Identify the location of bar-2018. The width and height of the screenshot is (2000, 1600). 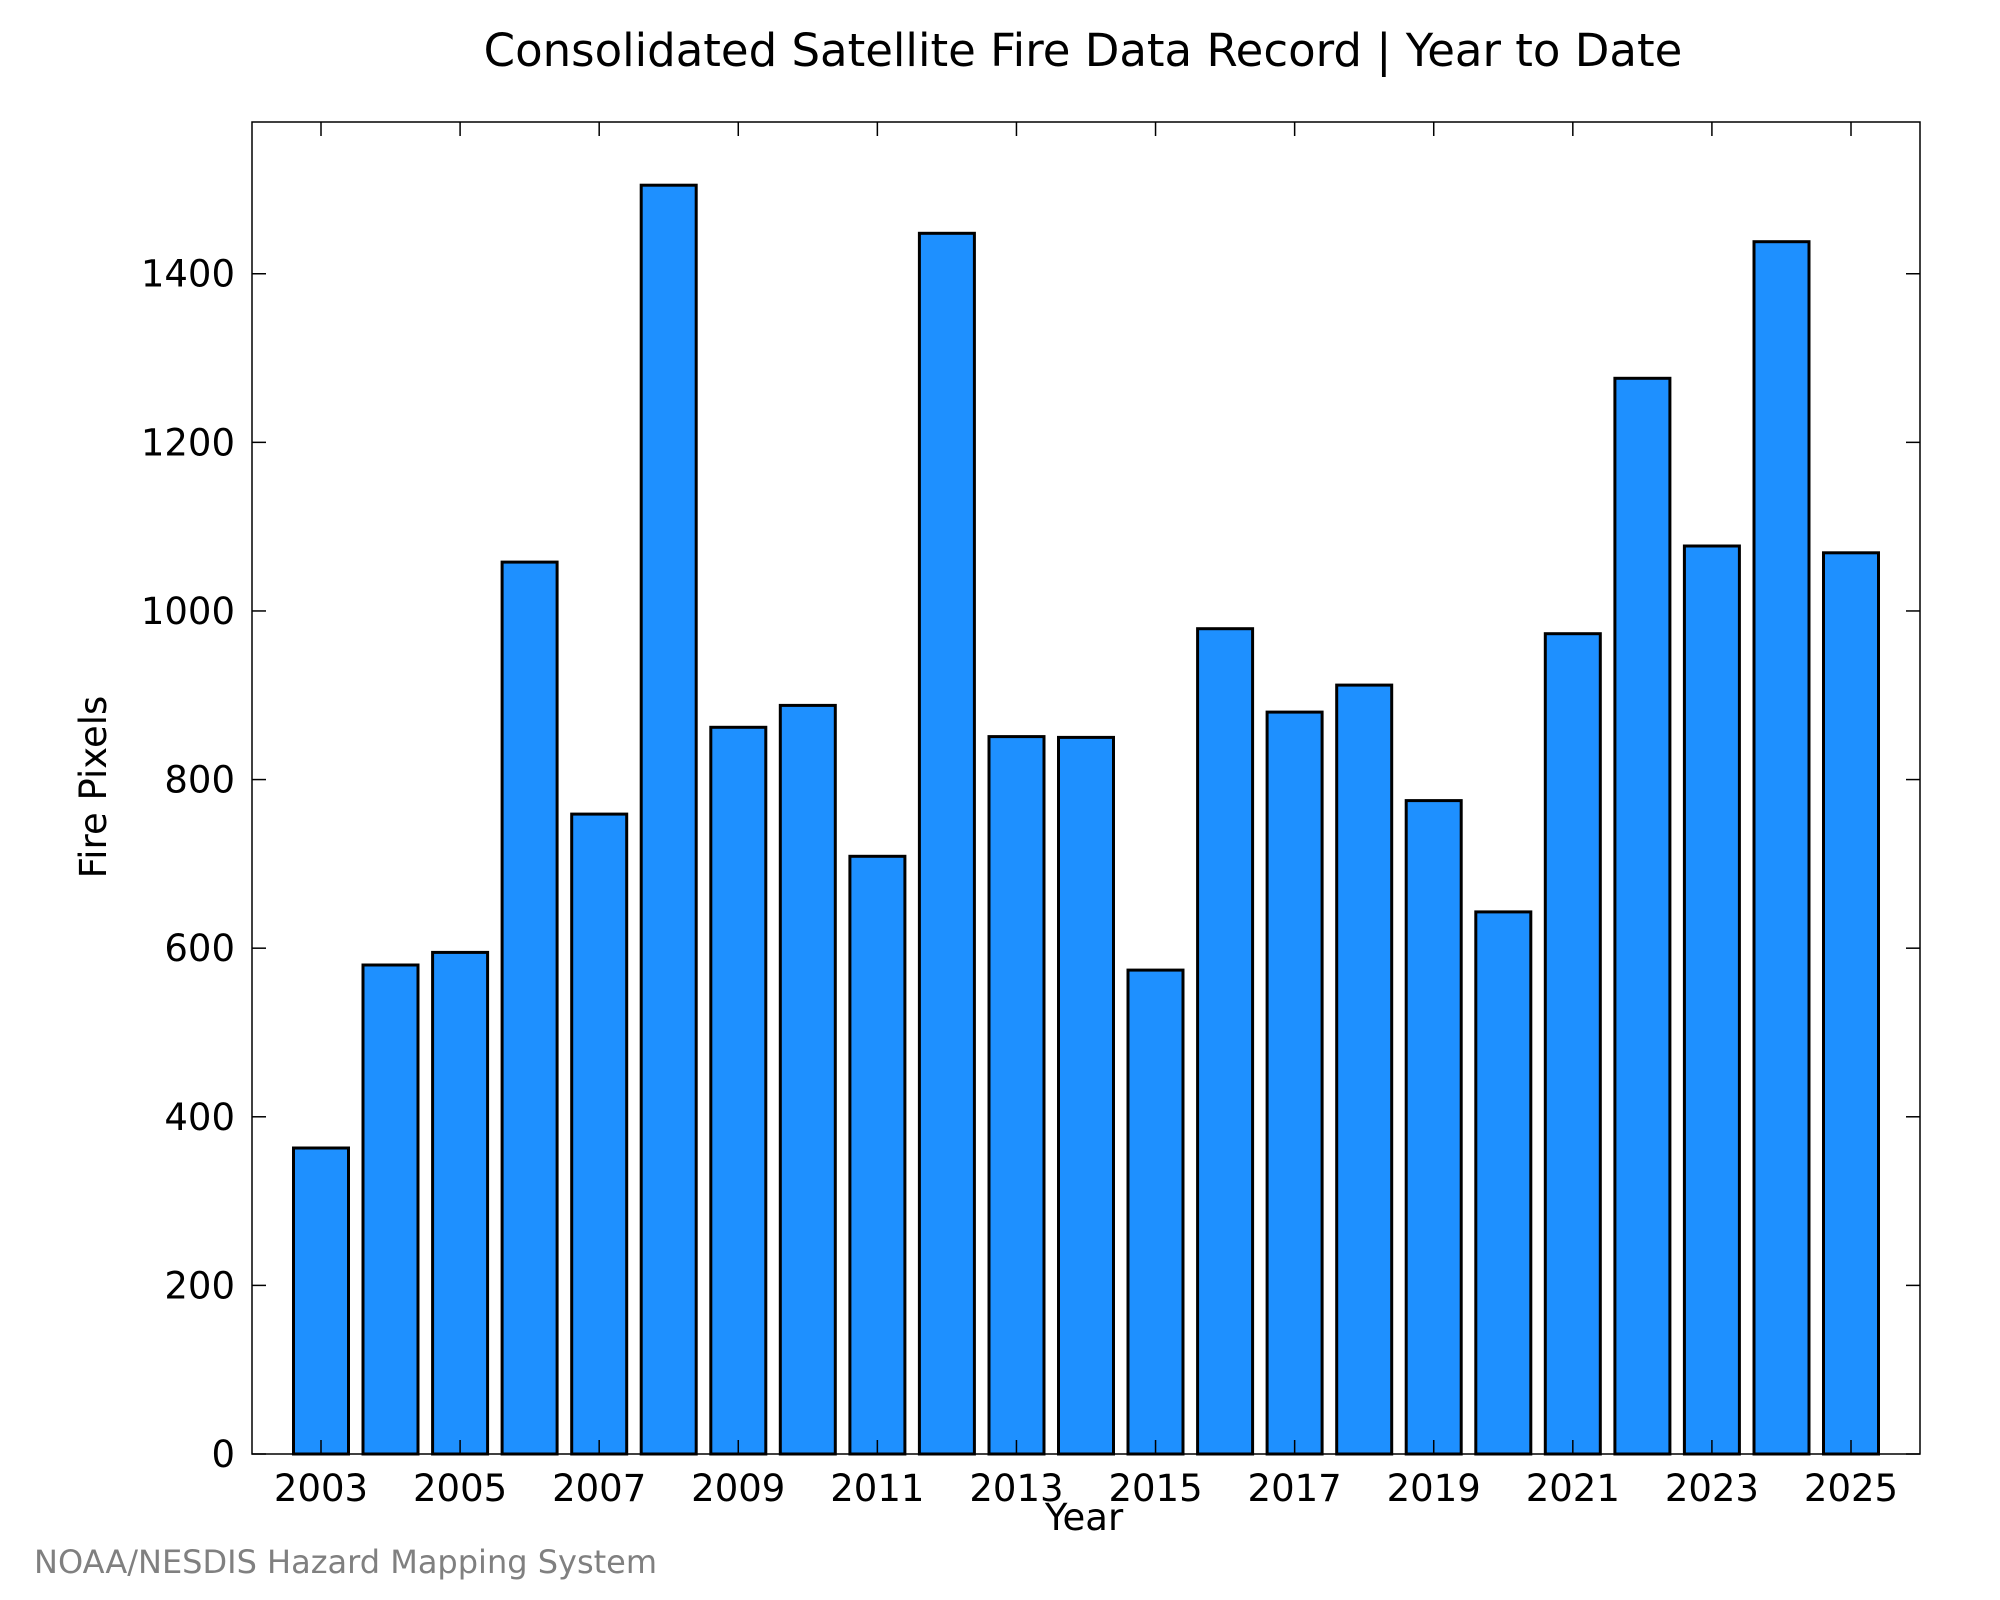
(1364, 1069).